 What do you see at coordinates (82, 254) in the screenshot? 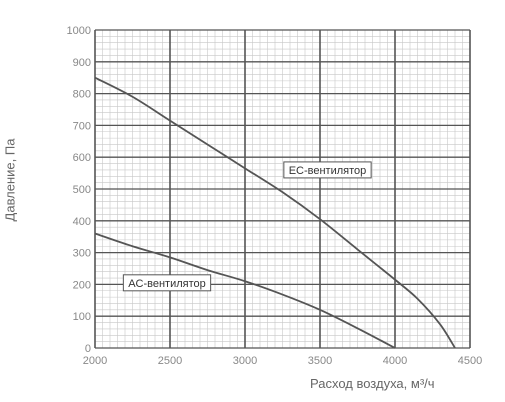
I see `y-tick-label: 300` at bounding box center [82, 254].